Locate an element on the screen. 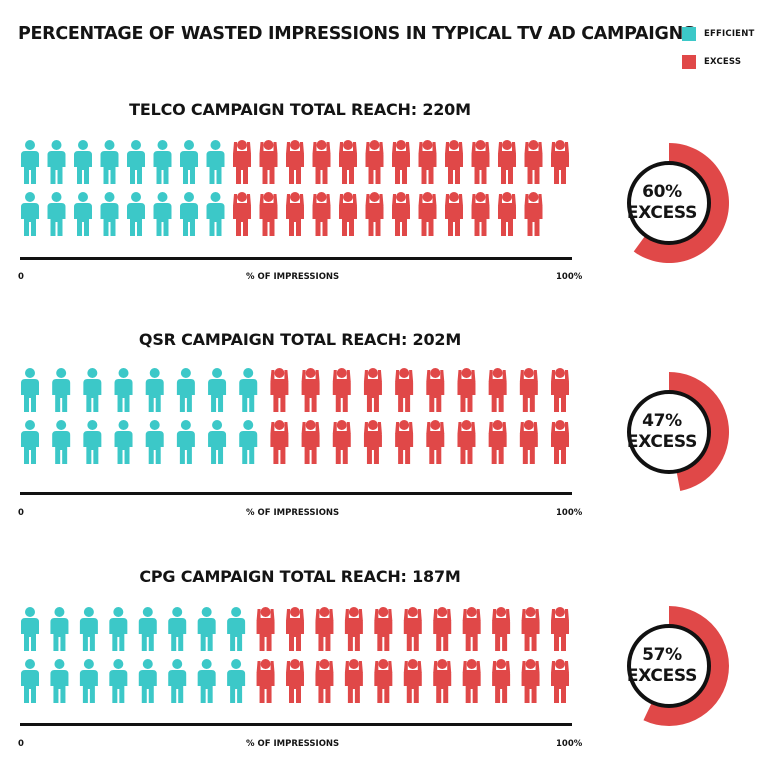 This screenshot has width=769, height=769. panel-title: TELCO CAMPAIGN TOTAL REACH: 220M is located at coordinates (300, 109).